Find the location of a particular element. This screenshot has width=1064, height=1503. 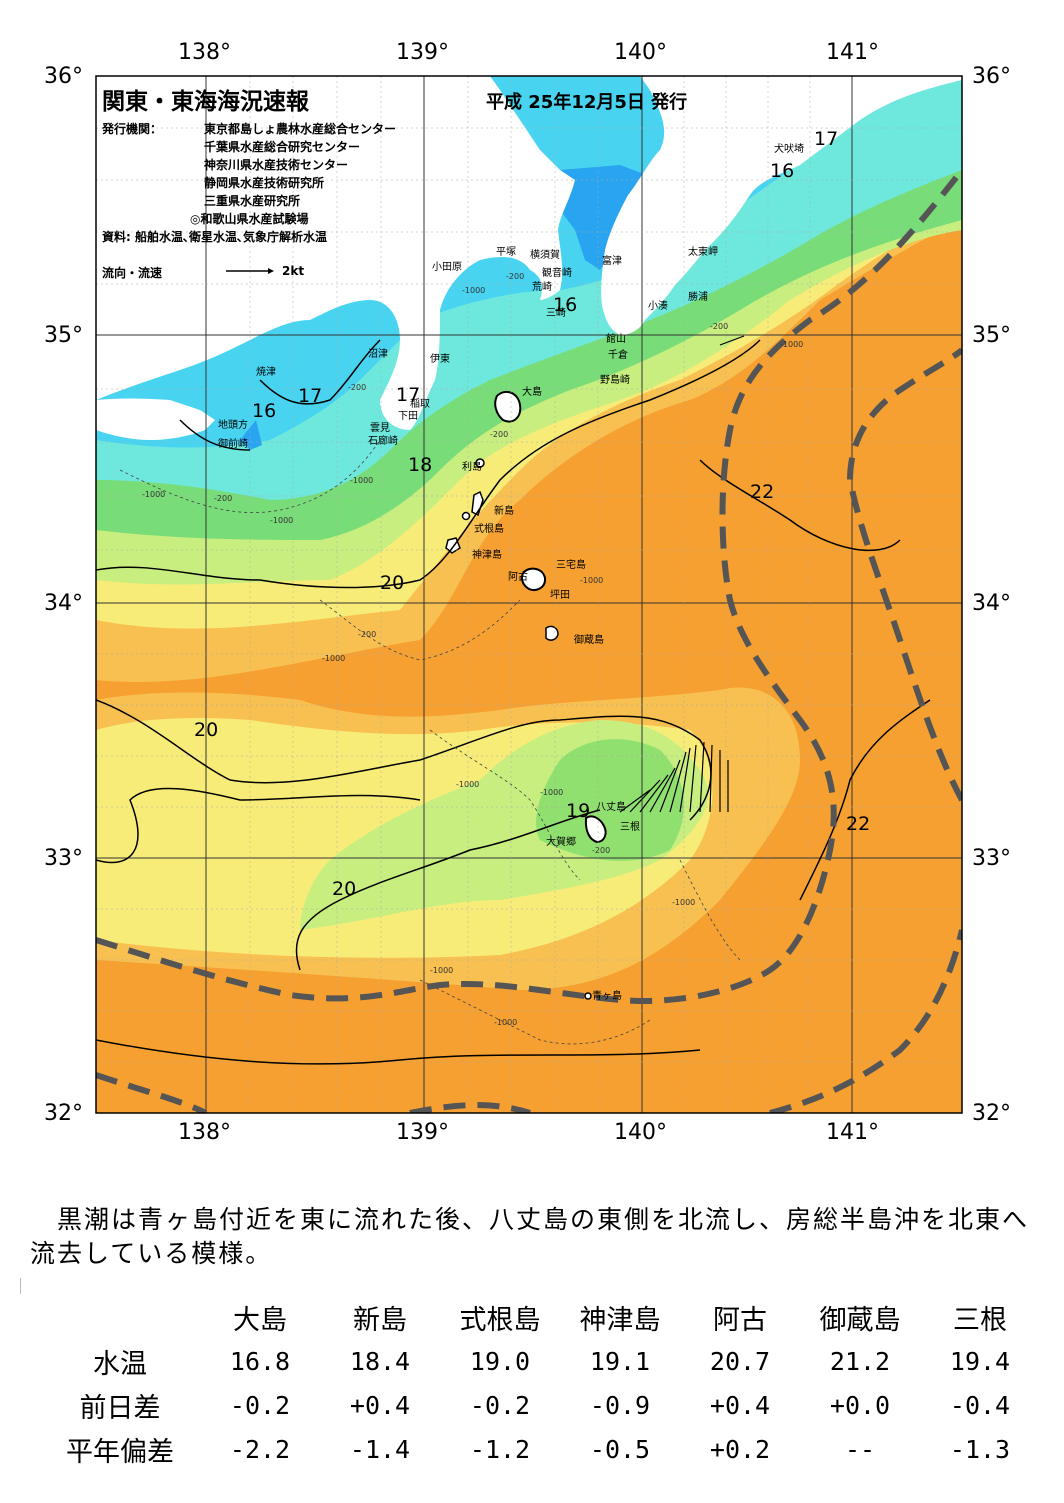

place-label: 沼津 is located at coordinates (378, 354).